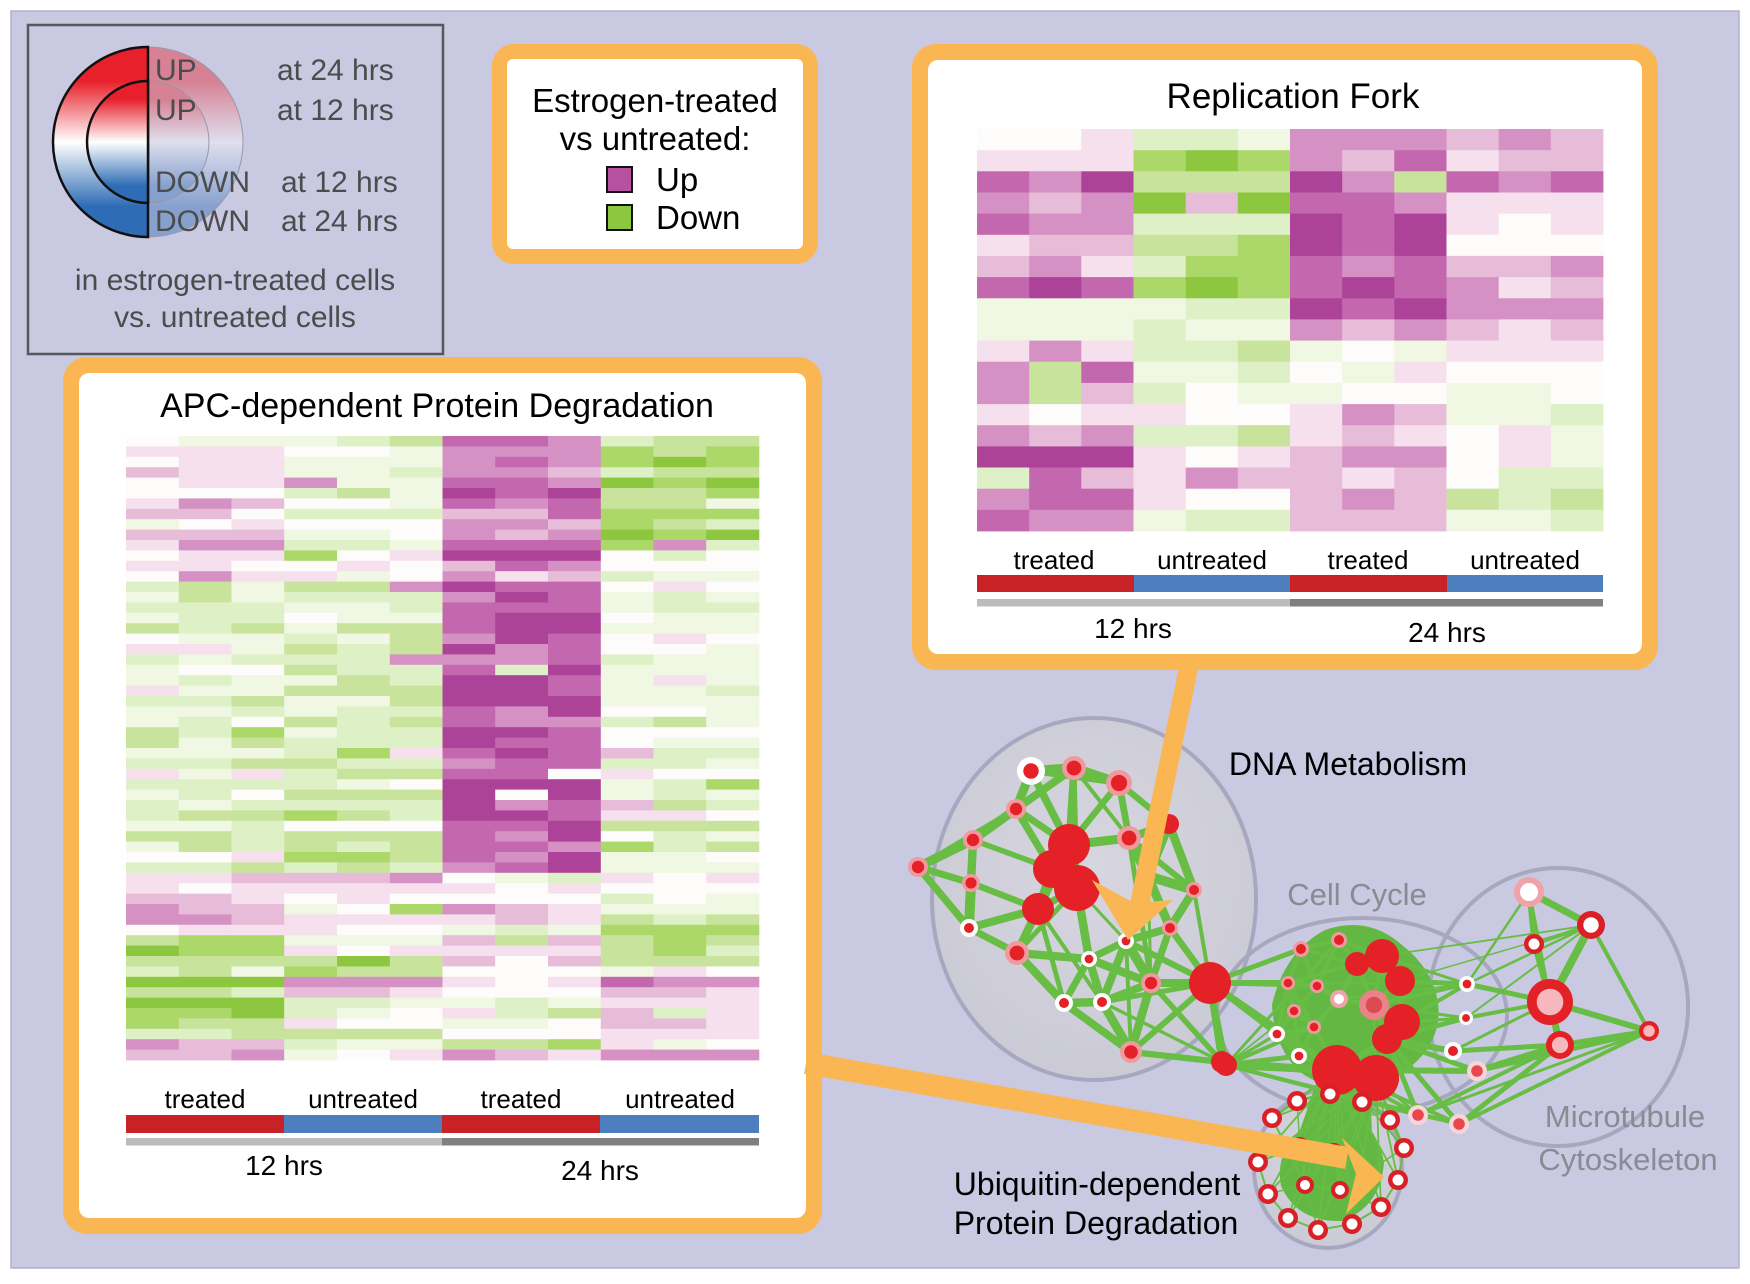 The height and width of the screenshot is (1284, 1750). What do you see at coordinates (1097, 1184) in the screenshot?
I see `svg-text: Ubiquitin-dependent` at bounding box center [1097, 1184].